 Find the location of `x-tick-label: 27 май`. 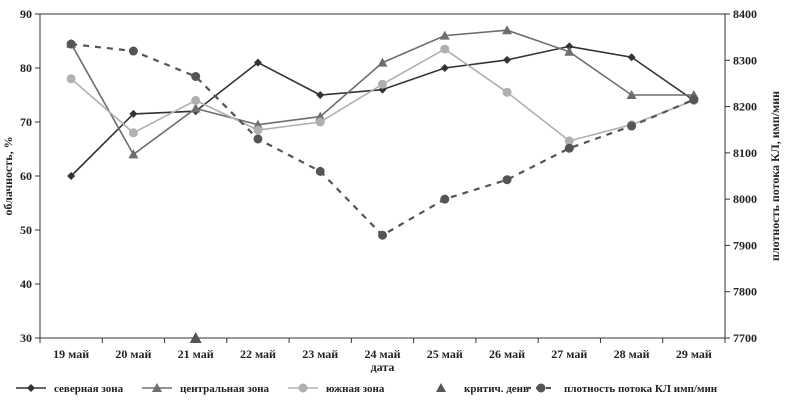

x-tick-label: 27 май is located at coordinates (569, 354).